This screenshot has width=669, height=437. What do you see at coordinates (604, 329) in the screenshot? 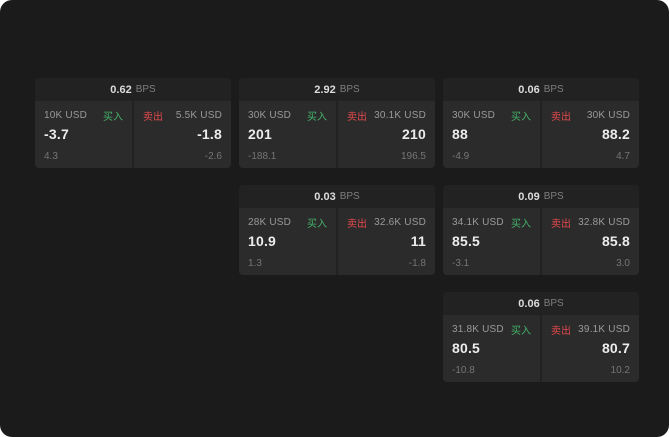
I see `sell-amount: 39.1K USD` at bounding box center [604, 329].